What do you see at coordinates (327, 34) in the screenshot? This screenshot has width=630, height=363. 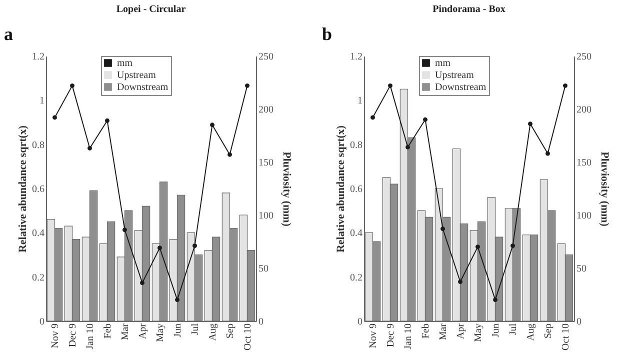 I see `text: b` at bounding box center [327, 34].